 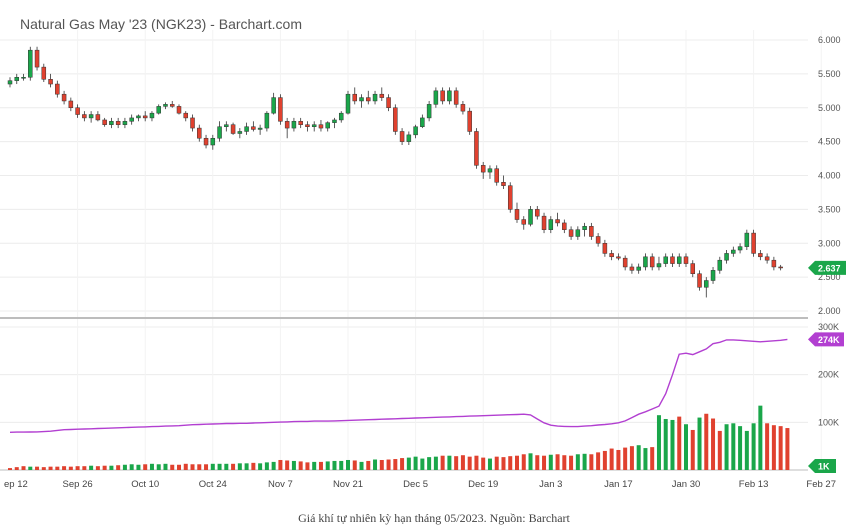 What do you see at coordinates (829, 142) in the screenshot?
I see `price-tick-label: 4.500` at bounding box center [829, 142].